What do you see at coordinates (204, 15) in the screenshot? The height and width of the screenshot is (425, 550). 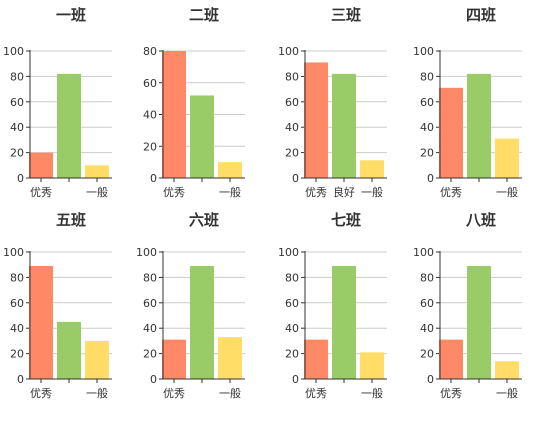 I see `chart-title: 二班` at bounding box center [204, 15].